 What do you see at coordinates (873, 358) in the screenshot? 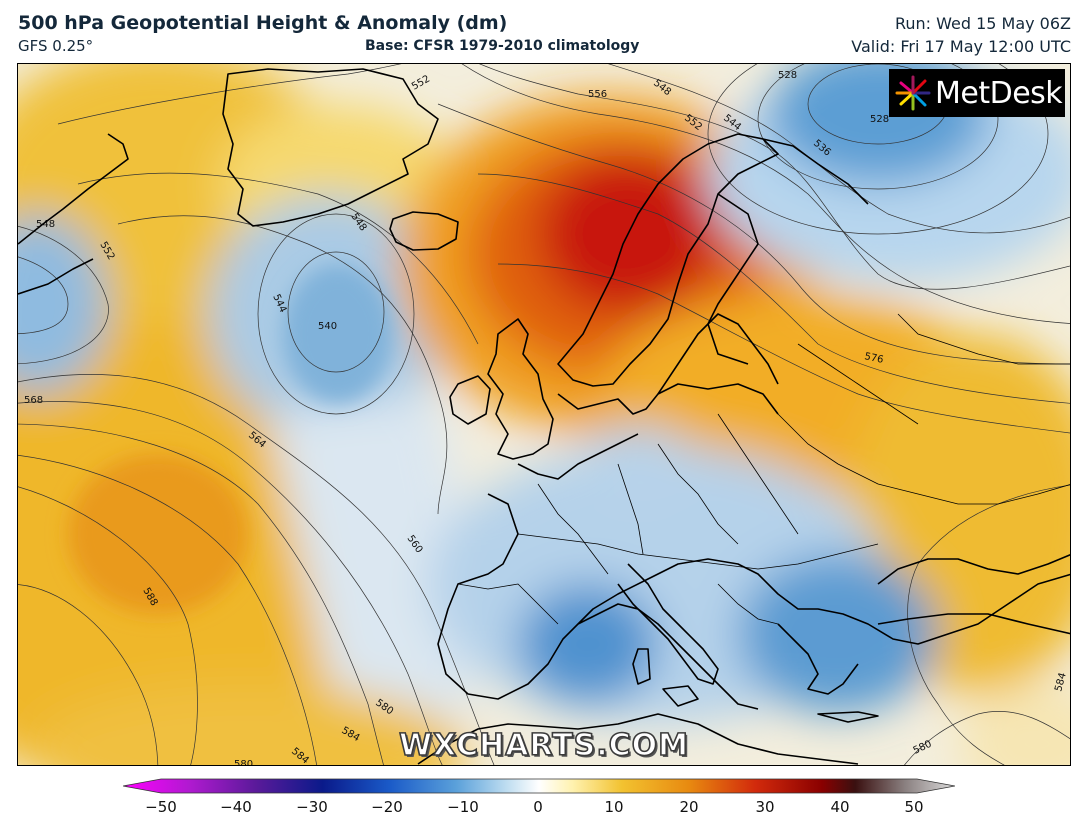
I see `contour-label: 576` at bounding box center [873, 358].